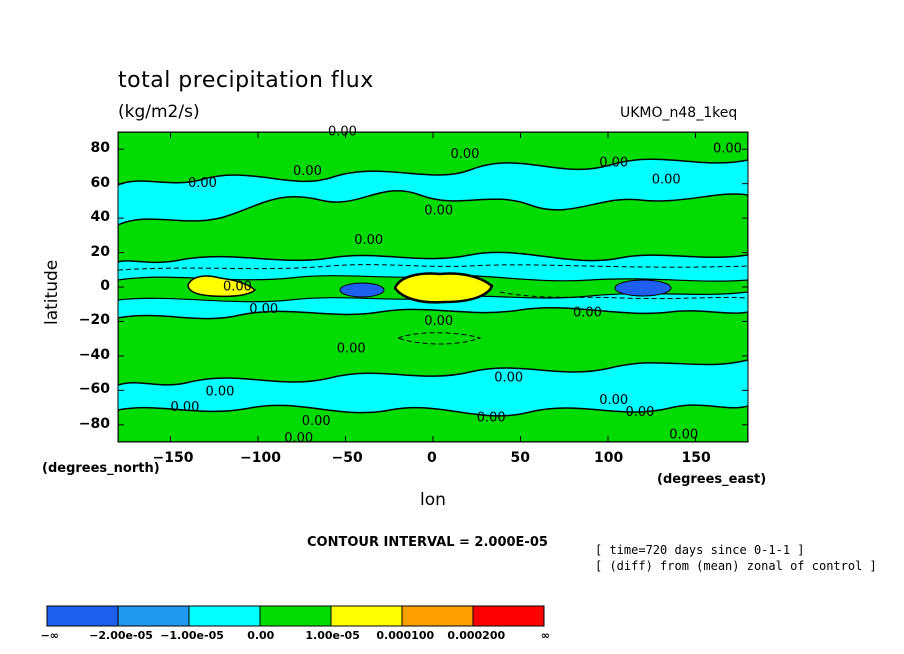 The image size is (904, 654). I want to click on chart-title: total precipitation flux, so click(246, 80).